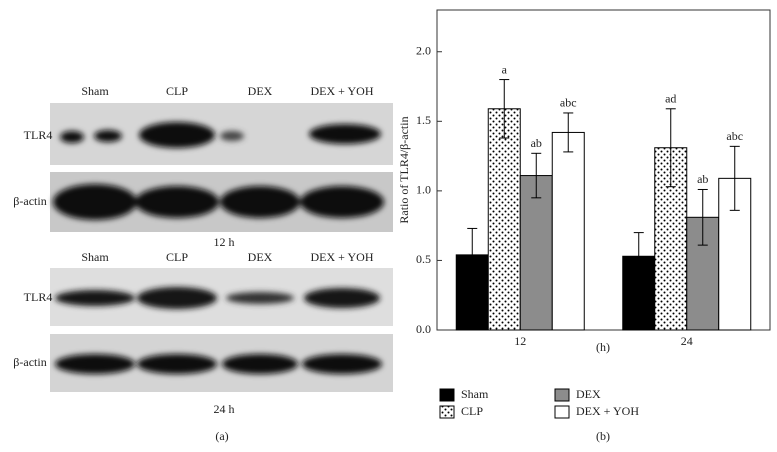  What do you see at coordinates (423, 50) in the screenshot?
I see `y-tick-label: 2.0` at bounding box center [423, 50].